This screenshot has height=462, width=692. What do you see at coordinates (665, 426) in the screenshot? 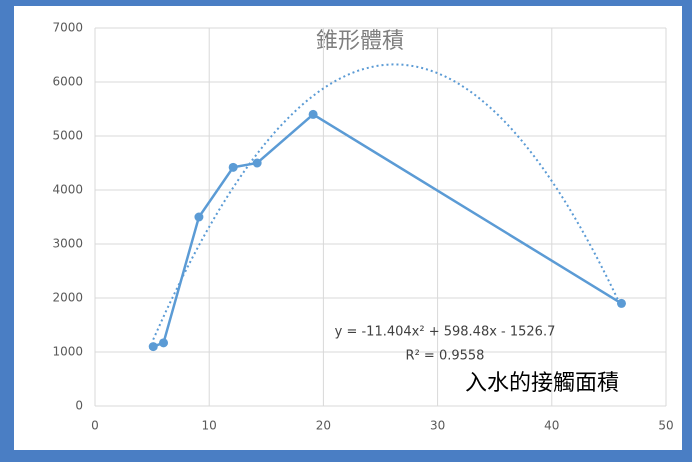
I see `x-tick-label: 50` at bounding box center [665, 426].